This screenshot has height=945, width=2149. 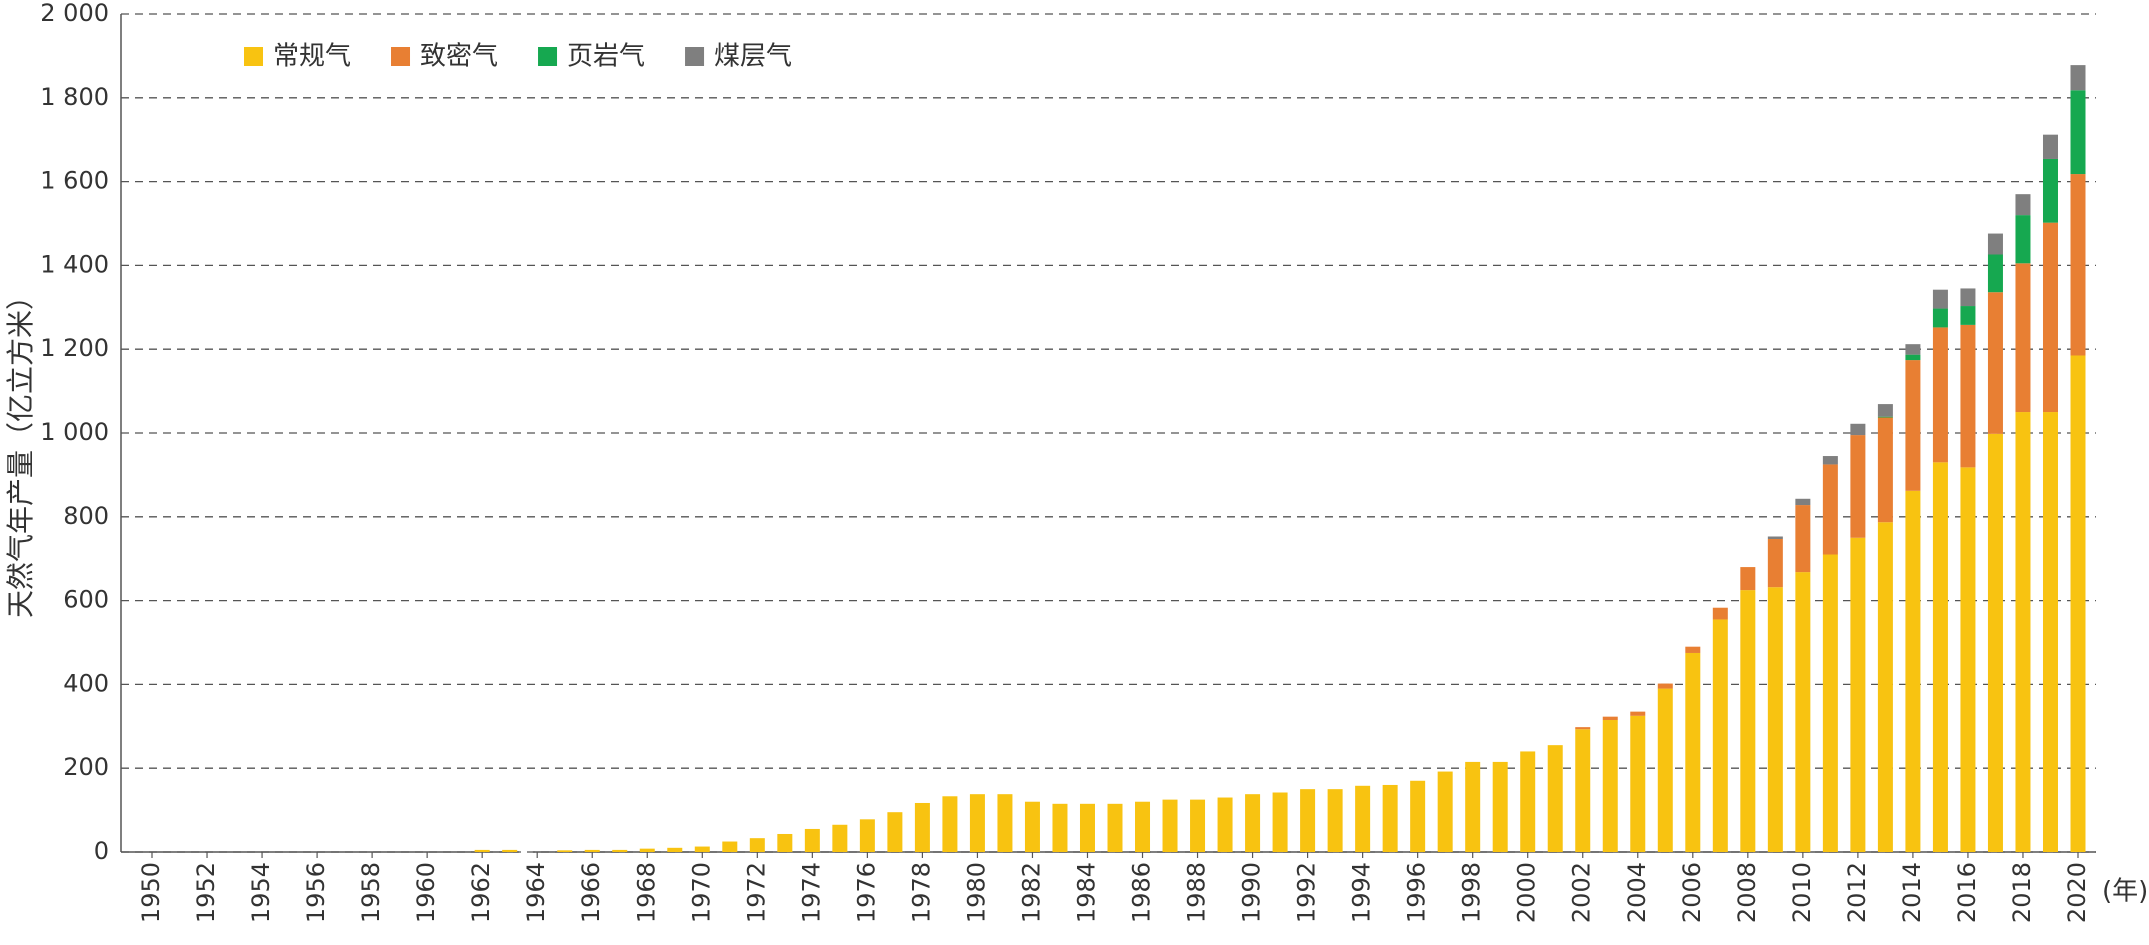 I want to click on legend-label: 煤层气, so click(x=753, y=57).